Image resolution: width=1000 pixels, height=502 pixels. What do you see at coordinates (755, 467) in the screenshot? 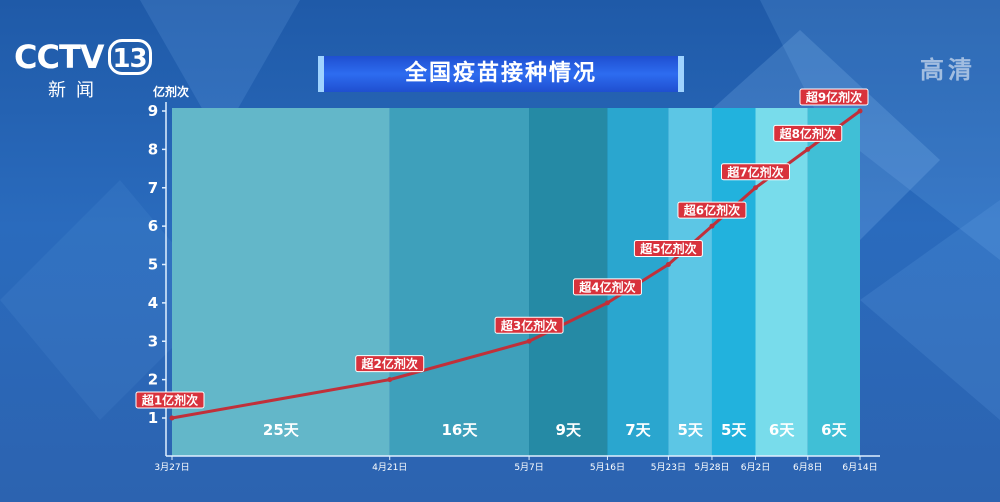
I see `x-tick-label: 6月2日` at bounding box center [755, 467].